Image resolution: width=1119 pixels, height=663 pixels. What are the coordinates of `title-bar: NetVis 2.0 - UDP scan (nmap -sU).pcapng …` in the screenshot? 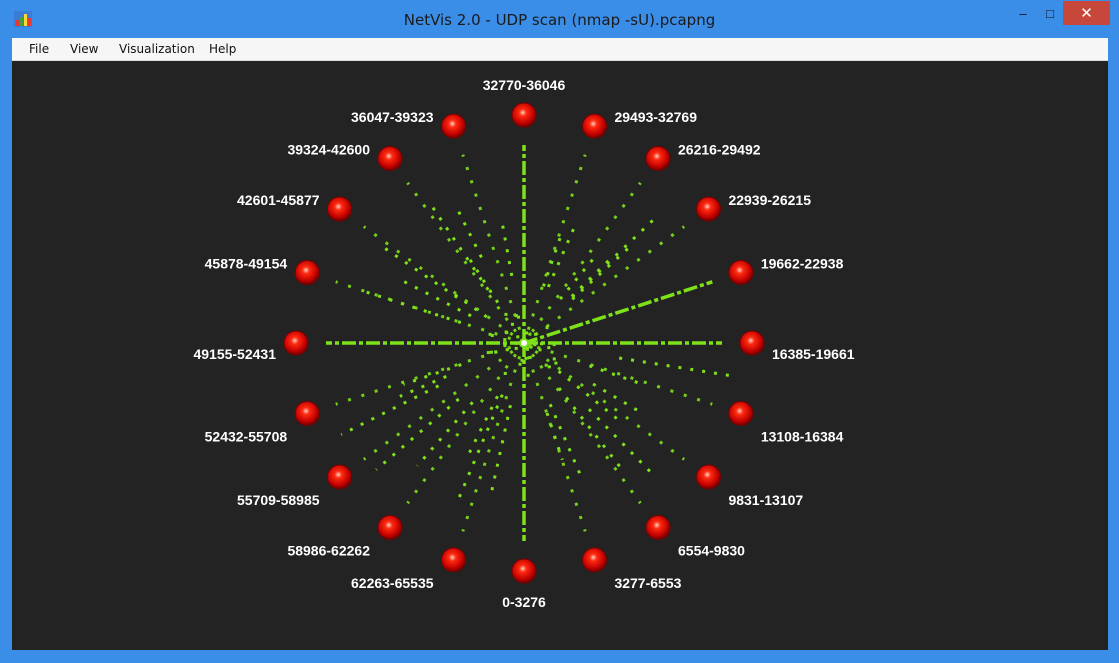 It's located at (559, 19).